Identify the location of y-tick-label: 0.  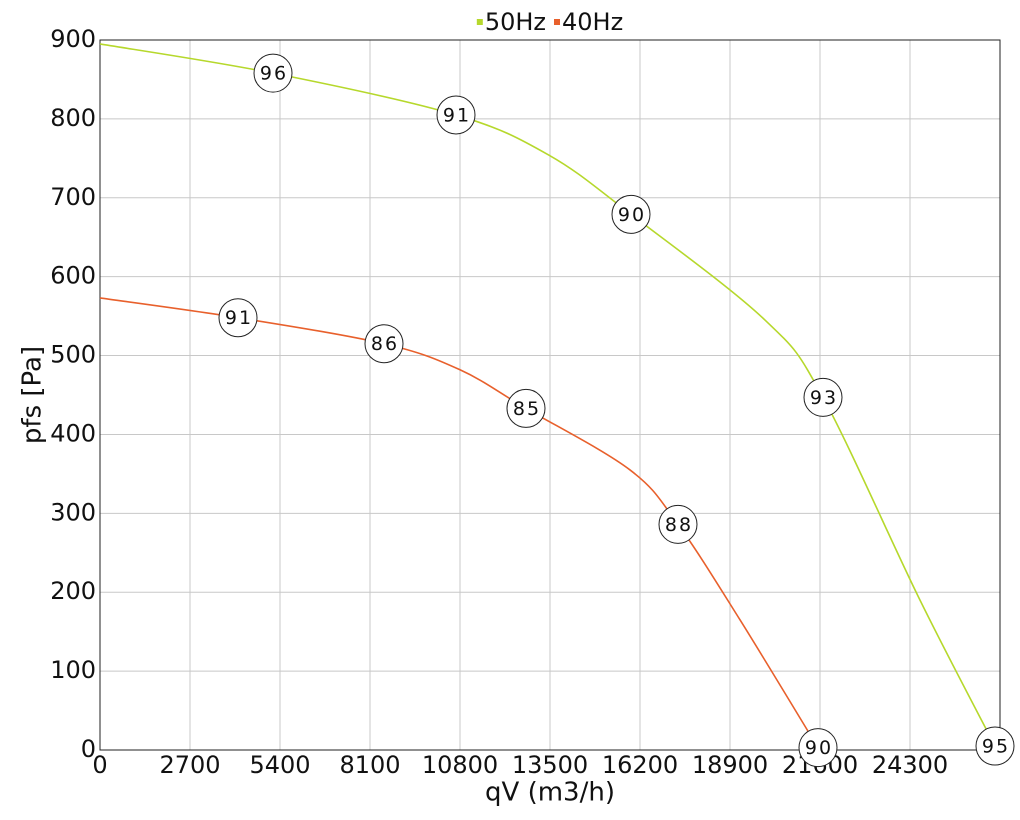
(88, 749).